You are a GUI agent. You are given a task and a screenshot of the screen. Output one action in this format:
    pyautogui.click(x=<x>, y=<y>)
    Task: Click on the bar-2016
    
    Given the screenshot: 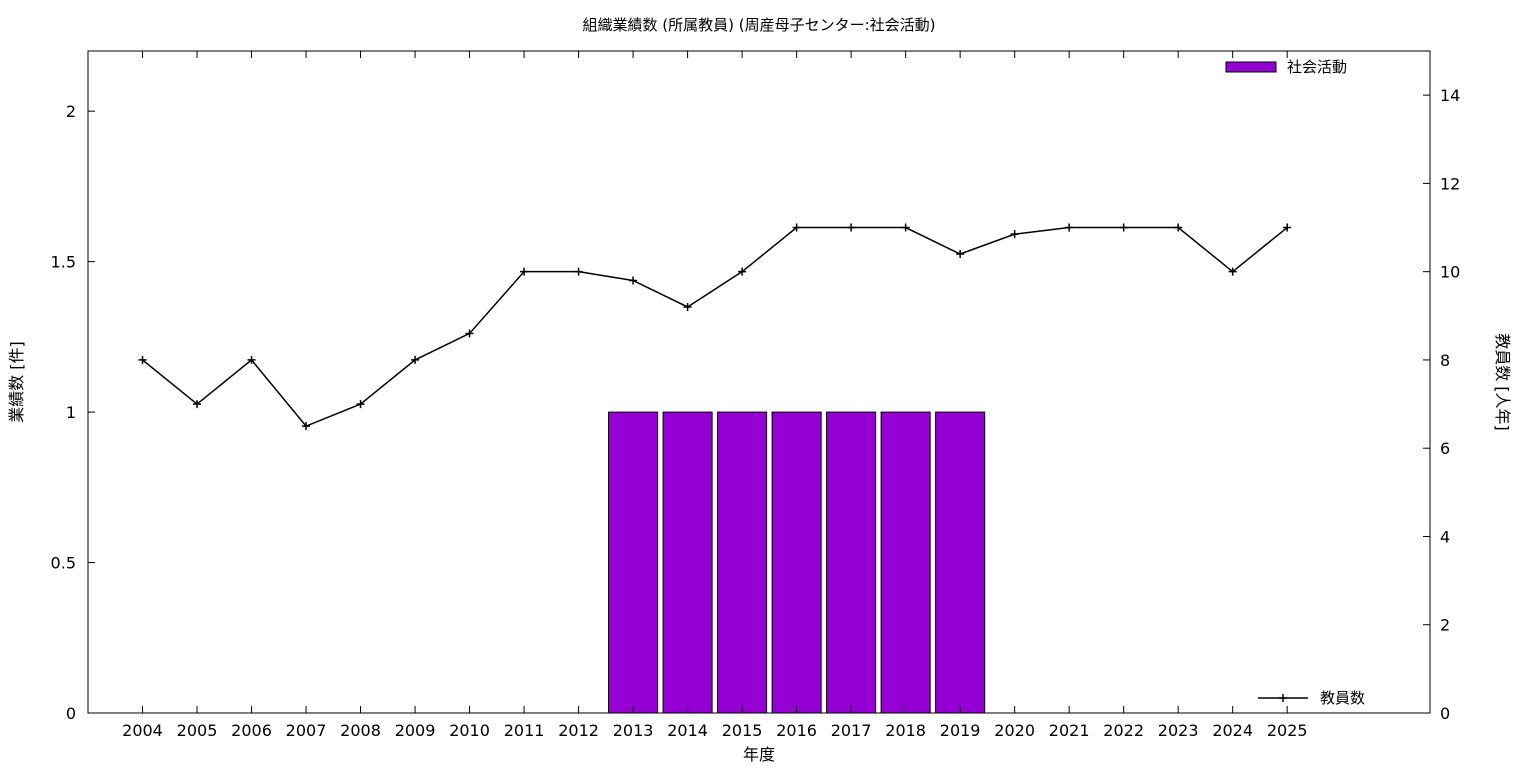 What is the action you would take?
    pyautogui.click(x=796, y=562)
    